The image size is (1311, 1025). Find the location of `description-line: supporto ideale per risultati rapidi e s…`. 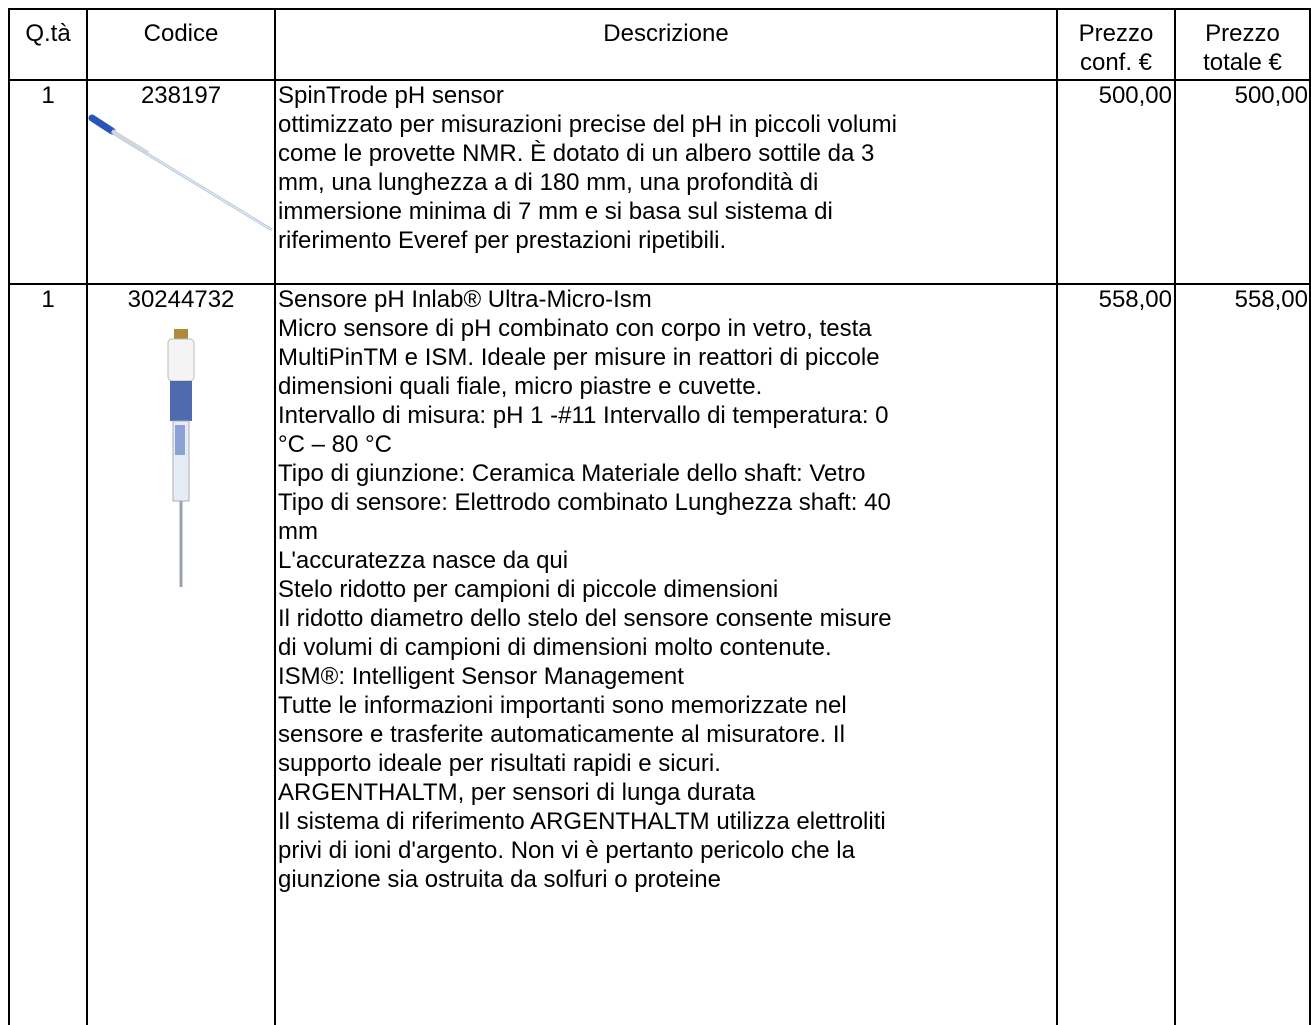

description-line: supporto ideale per risultati rapidi e s… is located at coordinates (499, 763).